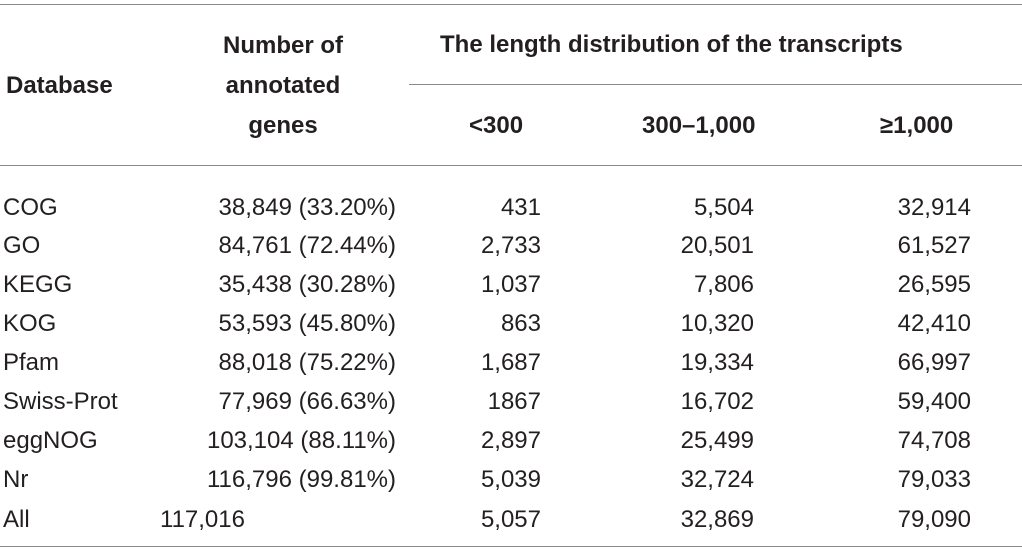 Image resolution: width=1022 pixels, height=549 pixels. I want to click on cell-lt300: 1,687, so click(510, 362).